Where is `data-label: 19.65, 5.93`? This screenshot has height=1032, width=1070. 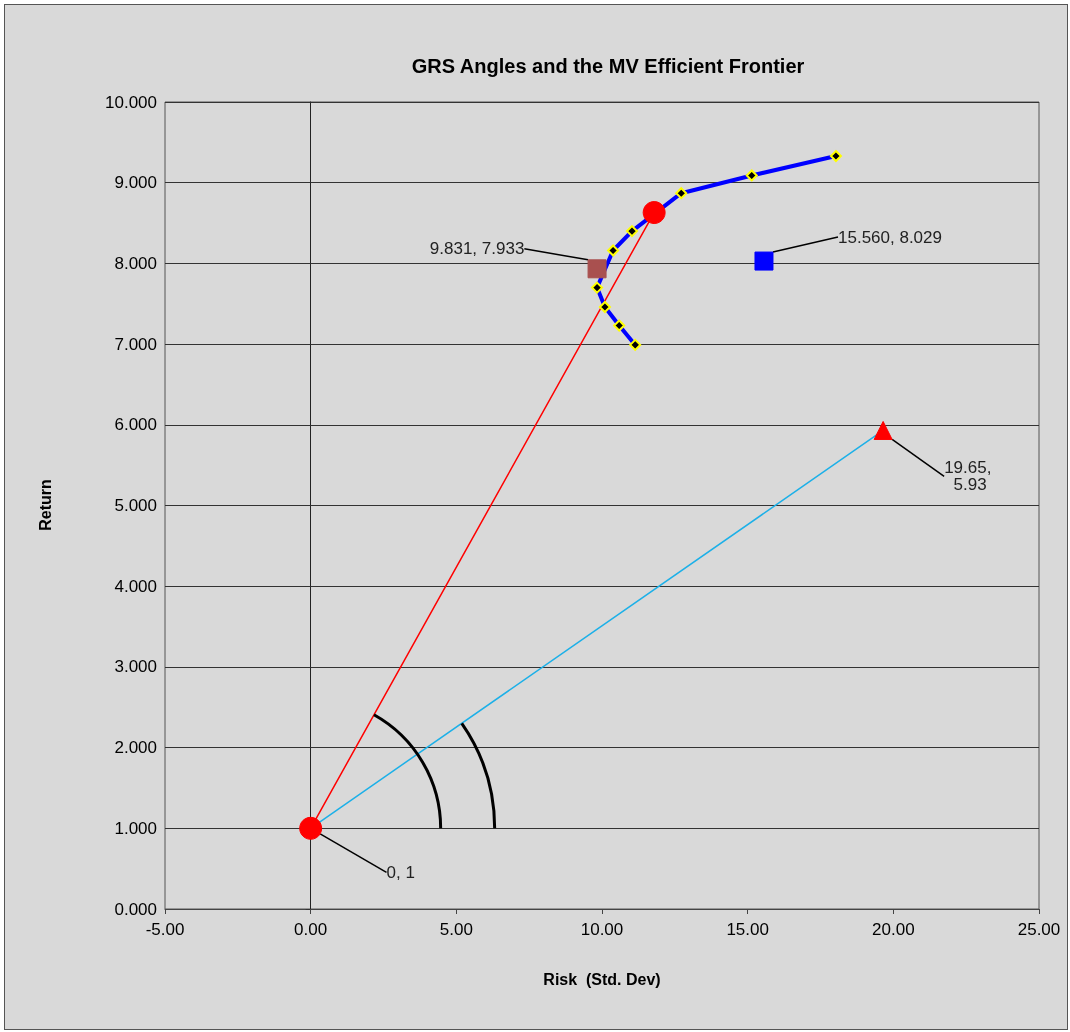
data-label: 19.65, 5.93 is located at coordinates (970, 476).